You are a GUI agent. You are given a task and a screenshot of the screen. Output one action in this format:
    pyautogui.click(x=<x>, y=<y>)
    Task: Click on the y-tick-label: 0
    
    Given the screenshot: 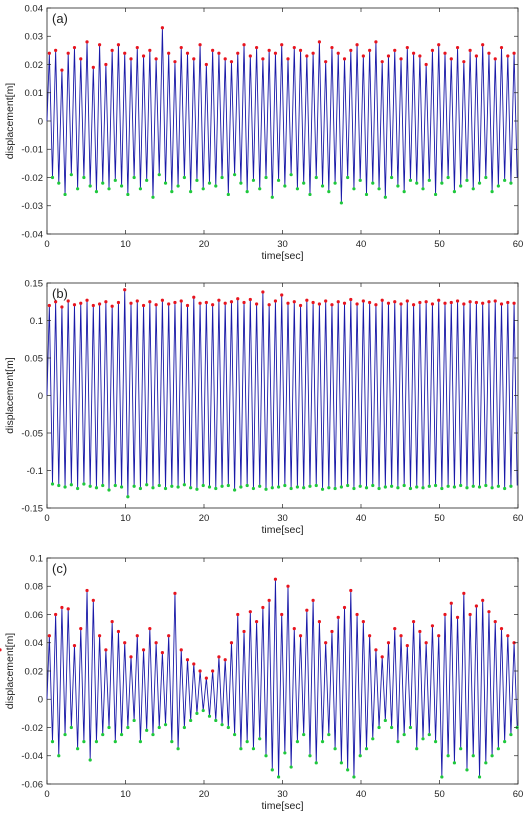 What is the action you would take?
    pyautogui.click(x=40, y=121)
    